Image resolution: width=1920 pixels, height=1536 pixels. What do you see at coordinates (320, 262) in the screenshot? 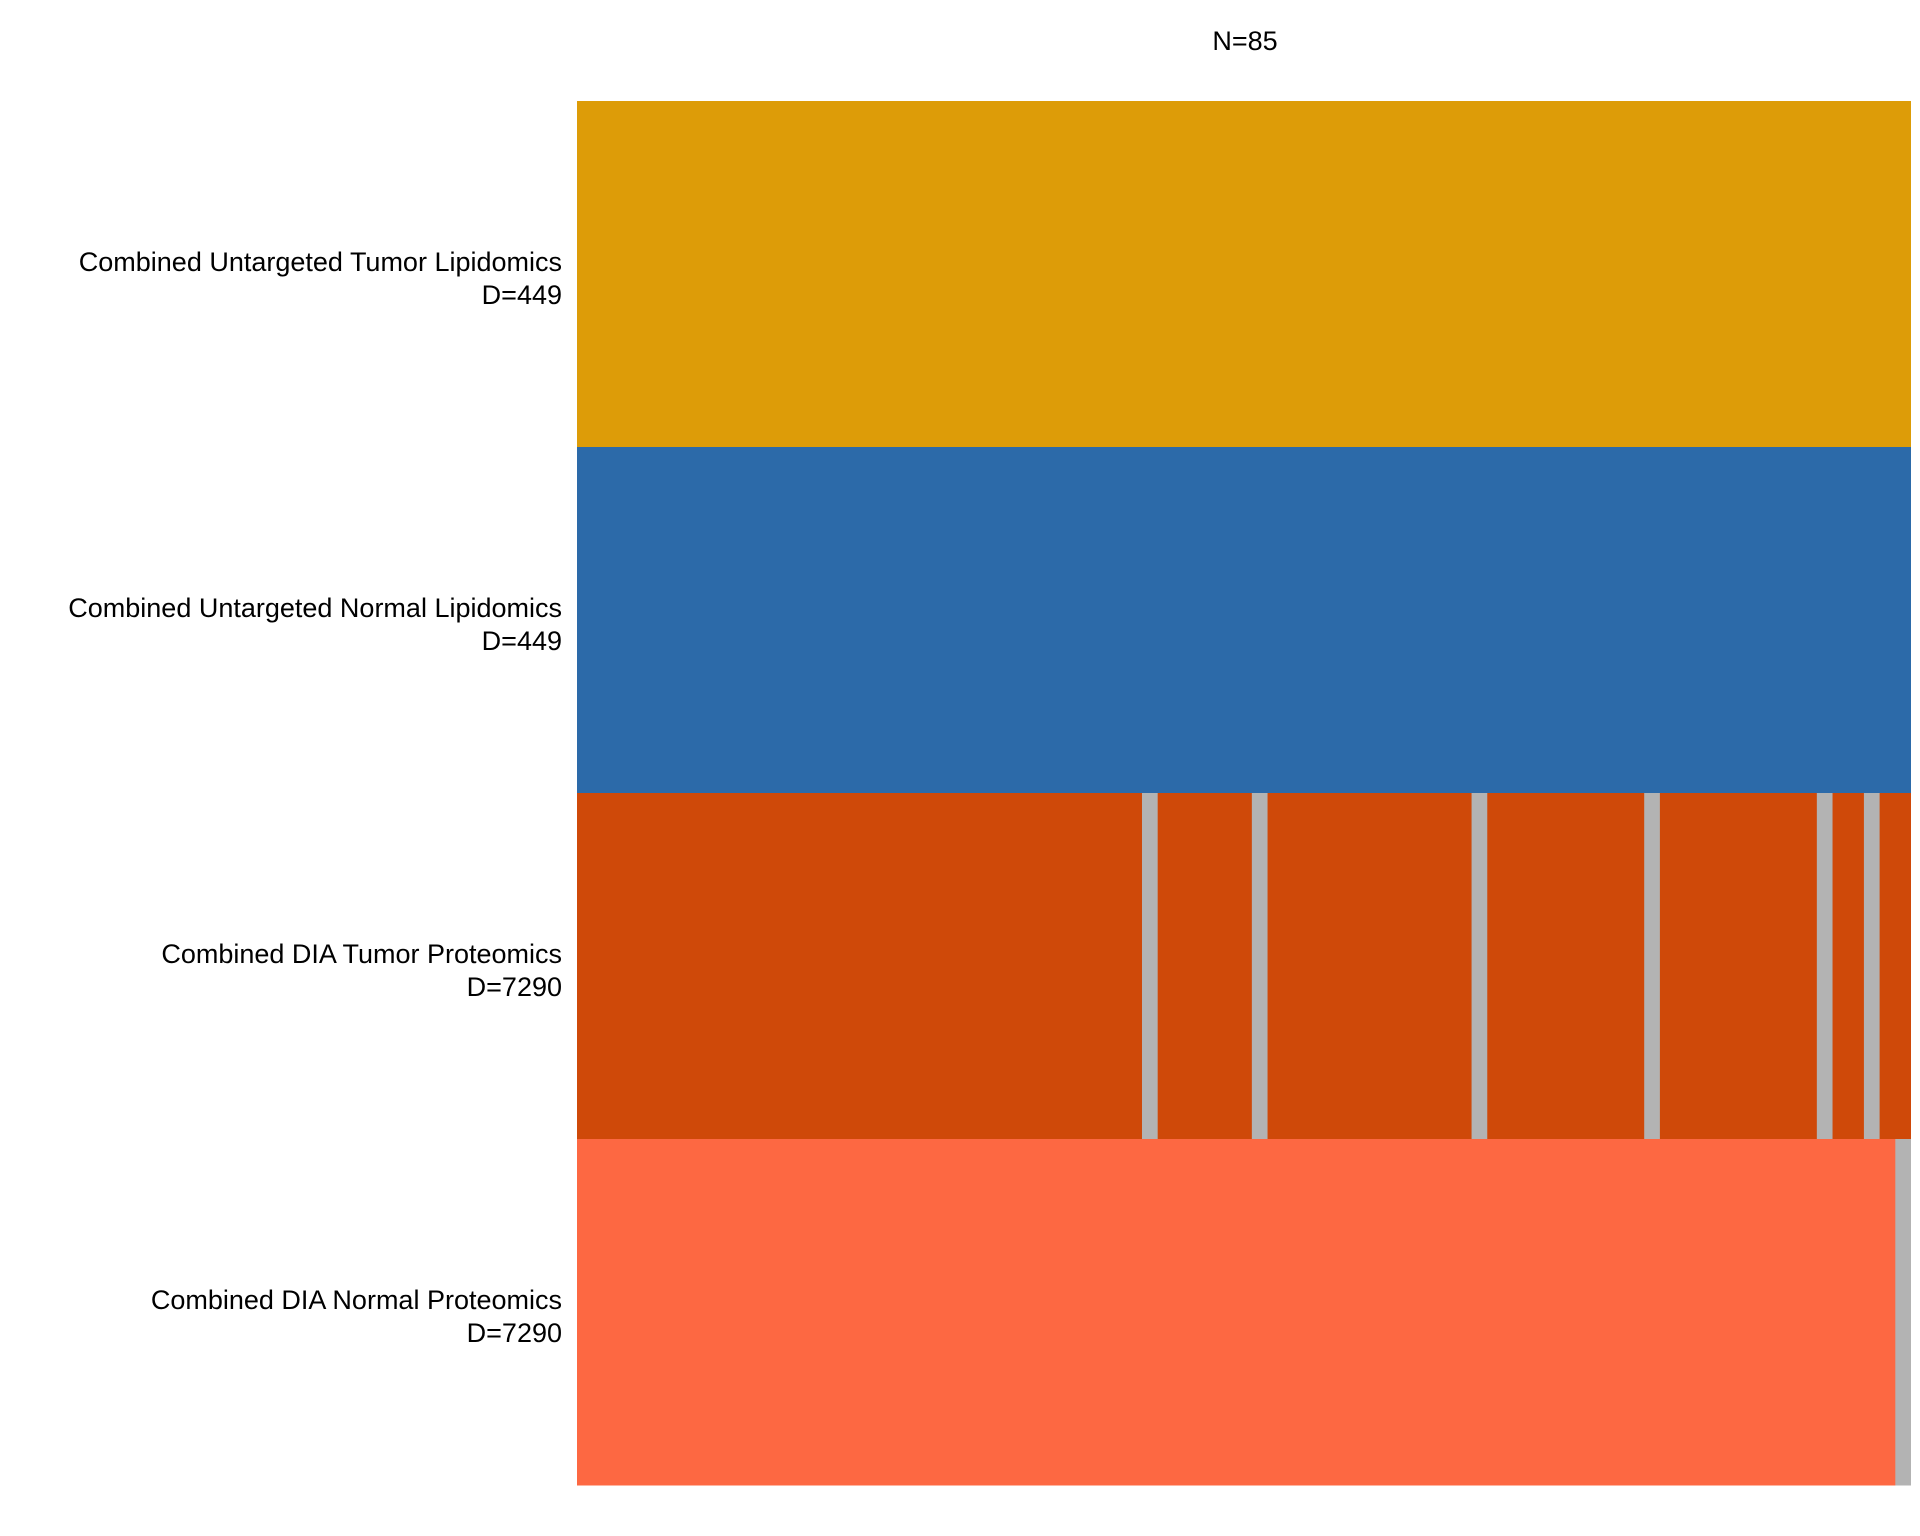
I see `row-label: Combined Untargeted Tumor Lipidomics` at bounding box center [320, 262].